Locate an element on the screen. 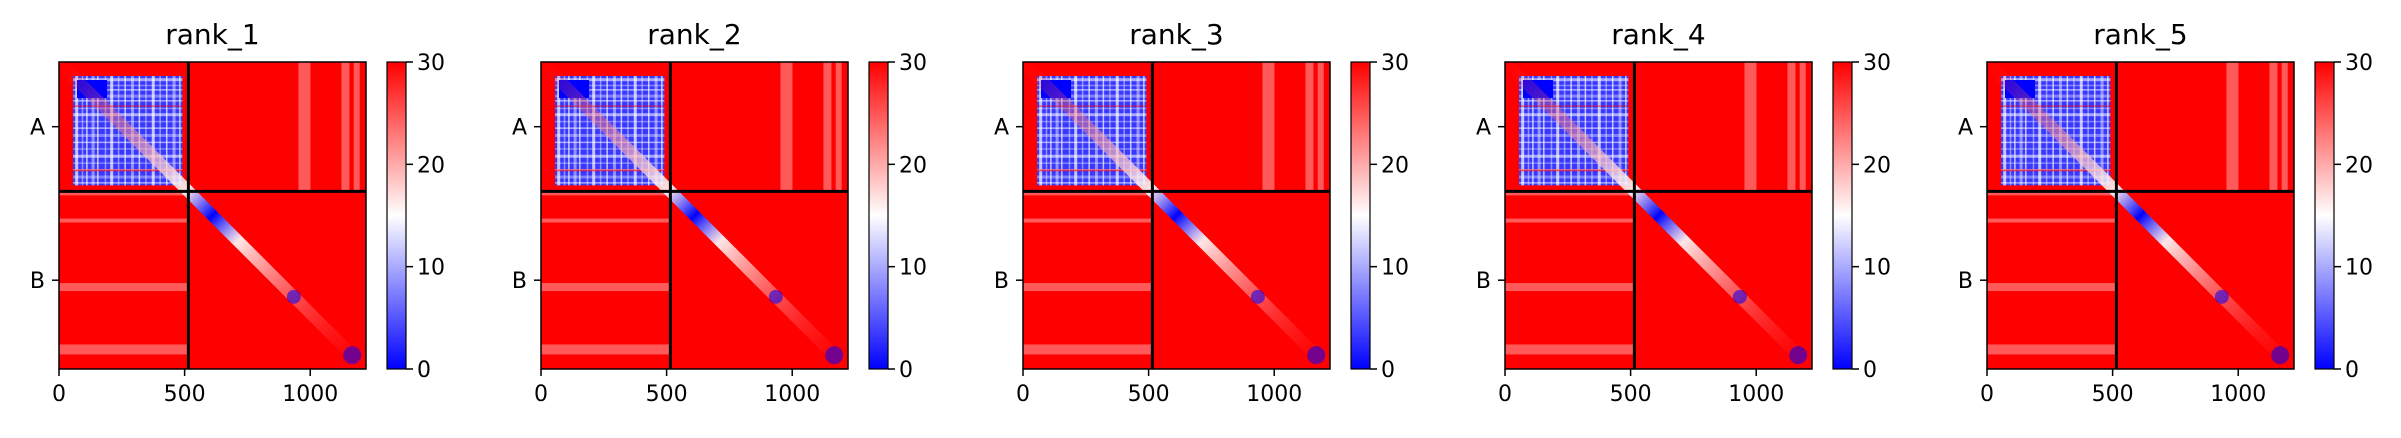 The height and width of the screenshot is (438, 2401). panel-title: rank_3 is located at coordinates (1176, 34).